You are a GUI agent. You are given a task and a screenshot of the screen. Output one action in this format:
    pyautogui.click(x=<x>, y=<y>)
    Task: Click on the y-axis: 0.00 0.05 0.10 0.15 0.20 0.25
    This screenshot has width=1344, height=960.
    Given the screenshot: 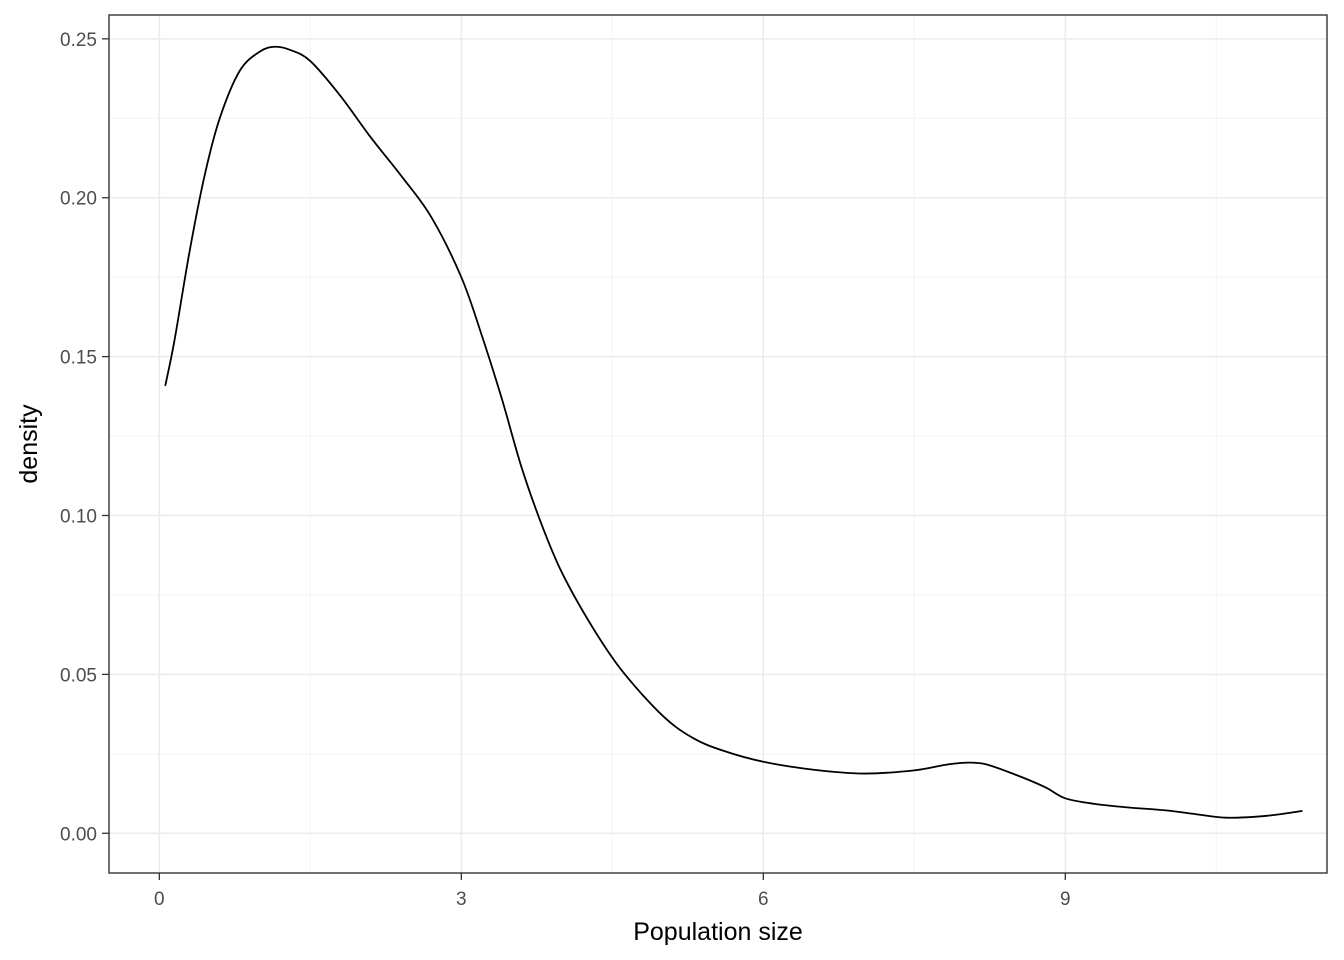 What is the action you would take?
    pyautogui.click(x=84, y=437)
    